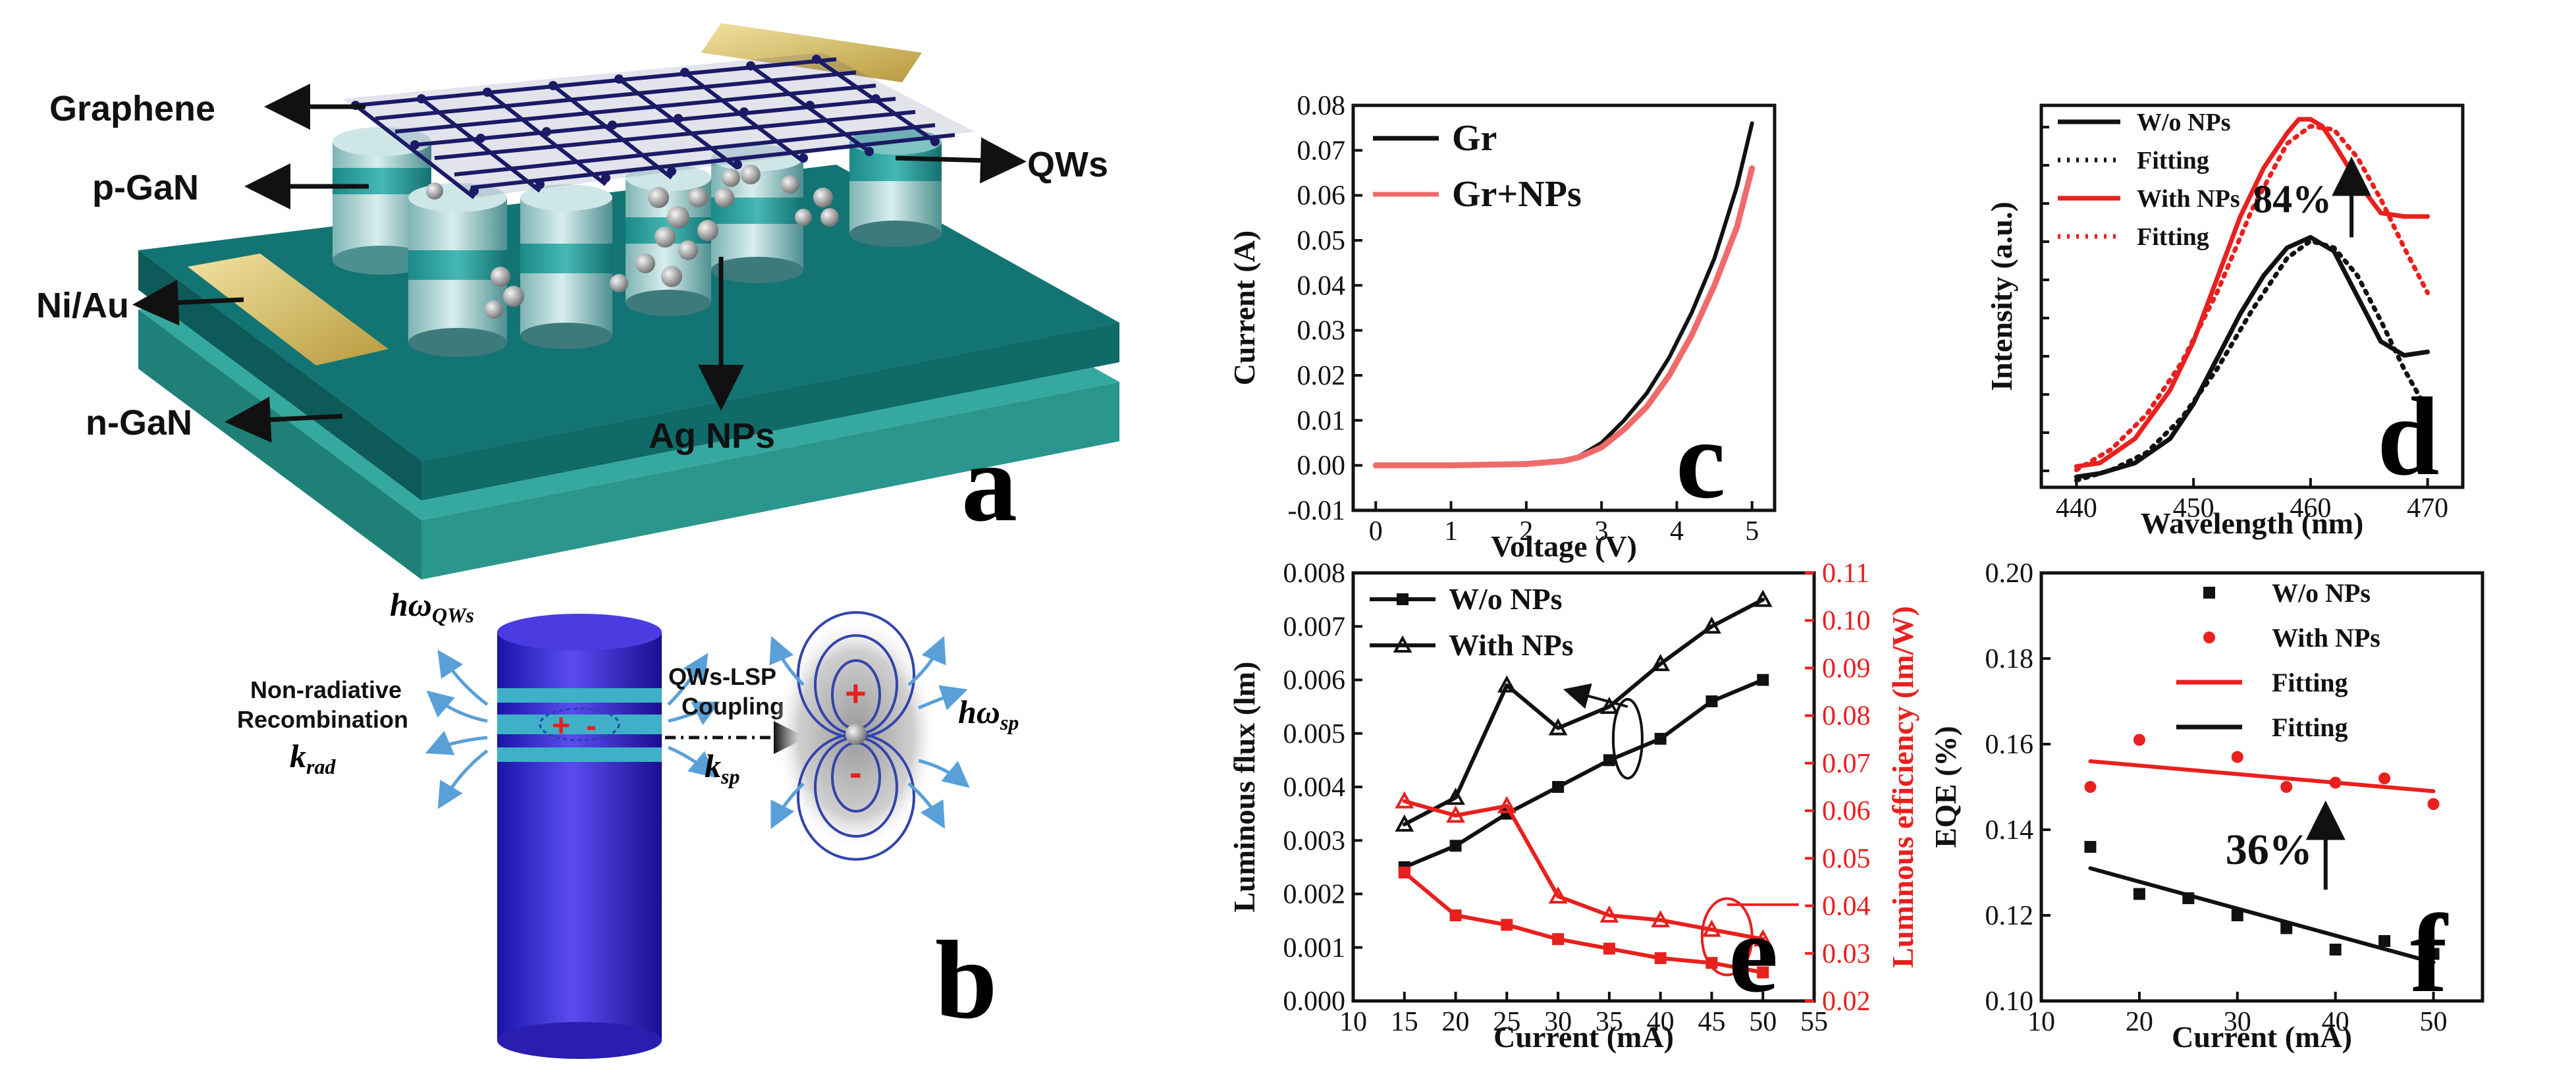 This screenshot has width=2576, height=1078. What do you see at coordinates (1700, 460) in the screenshot?
I see `panel-letter: c` at bounding box center [1700, 460].